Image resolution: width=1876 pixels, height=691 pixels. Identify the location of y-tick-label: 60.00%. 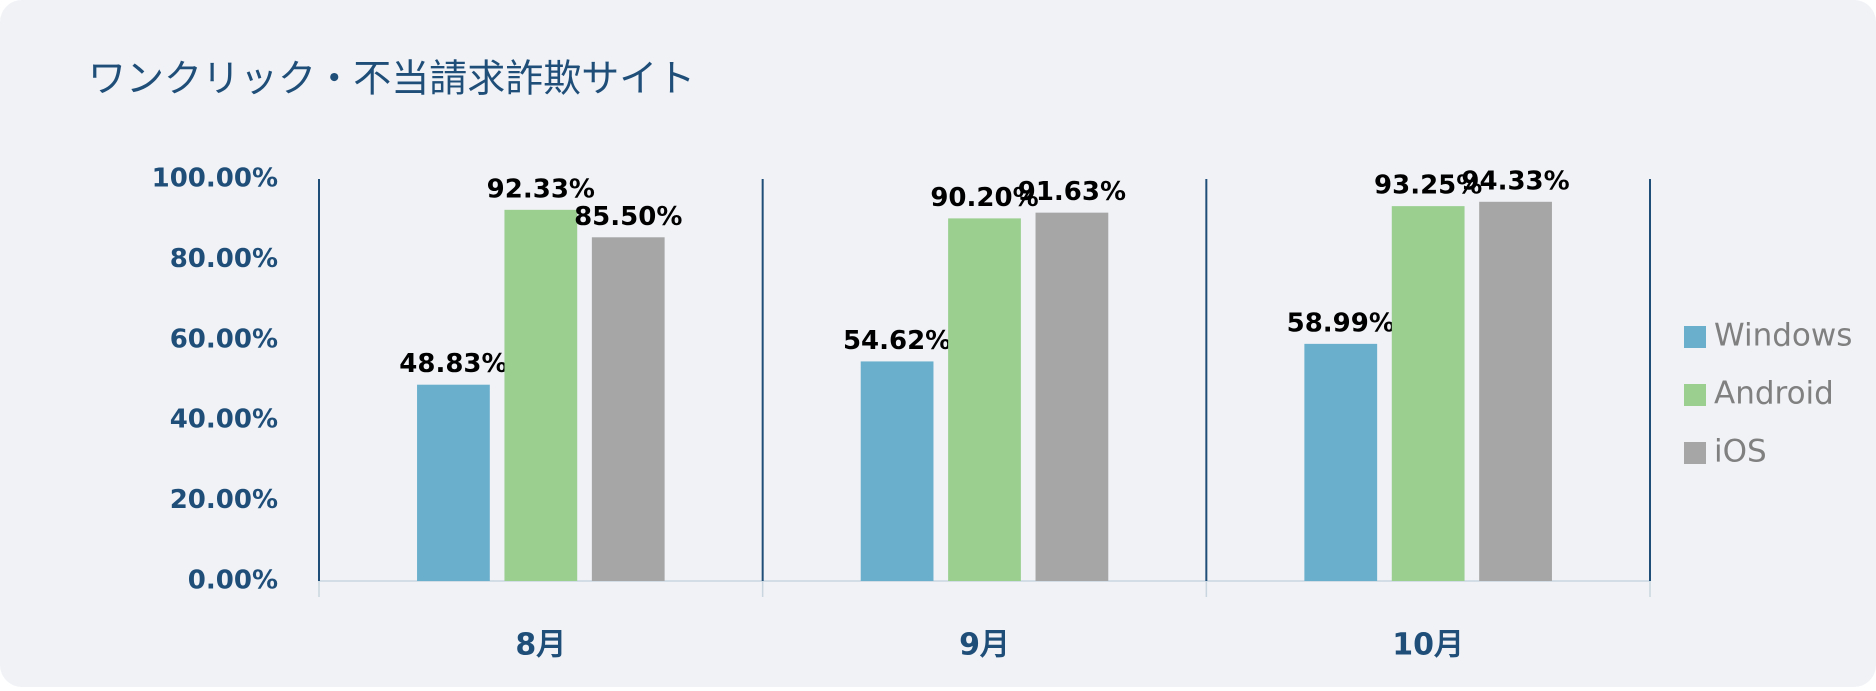
(224, 339).